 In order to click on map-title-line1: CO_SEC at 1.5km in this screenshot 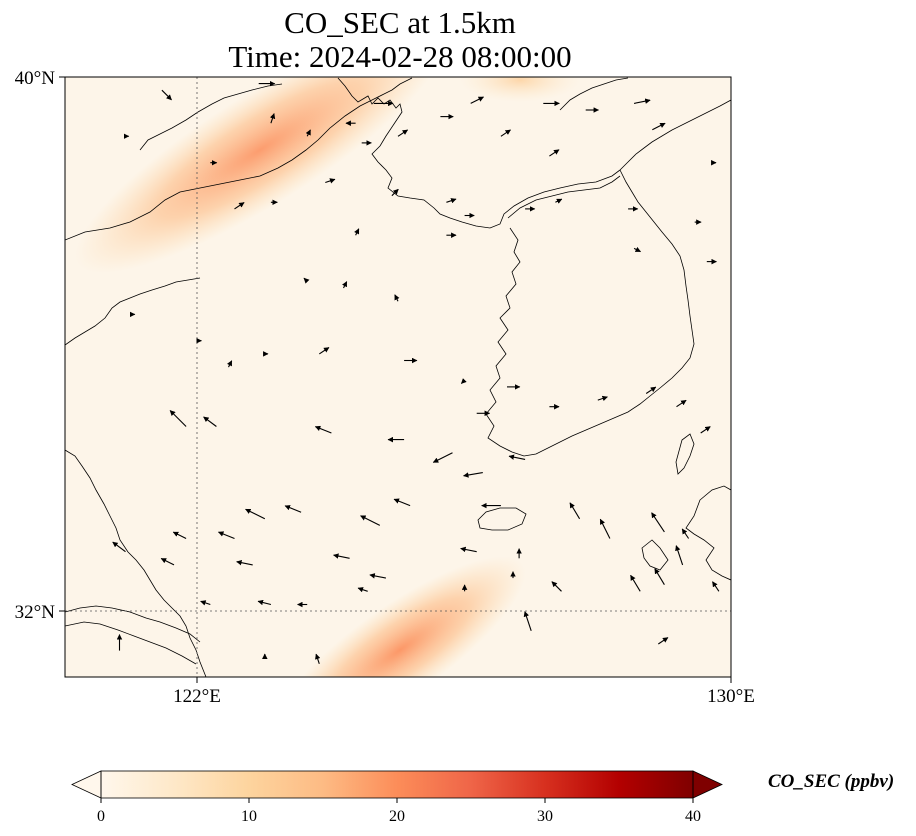, I will do `click(400, 22)`.